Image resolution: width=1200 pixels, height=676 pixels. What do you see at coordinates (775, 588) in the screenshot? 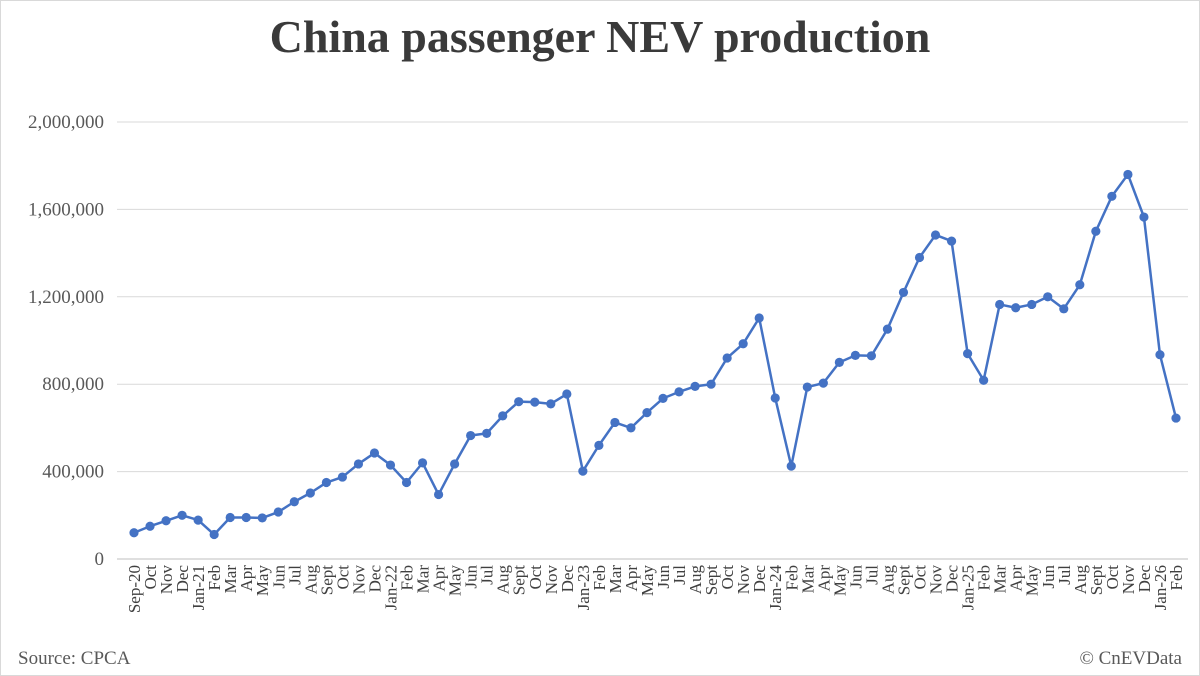
I see `x-tick-label: Jan-24` at bounding box center [775, 588].